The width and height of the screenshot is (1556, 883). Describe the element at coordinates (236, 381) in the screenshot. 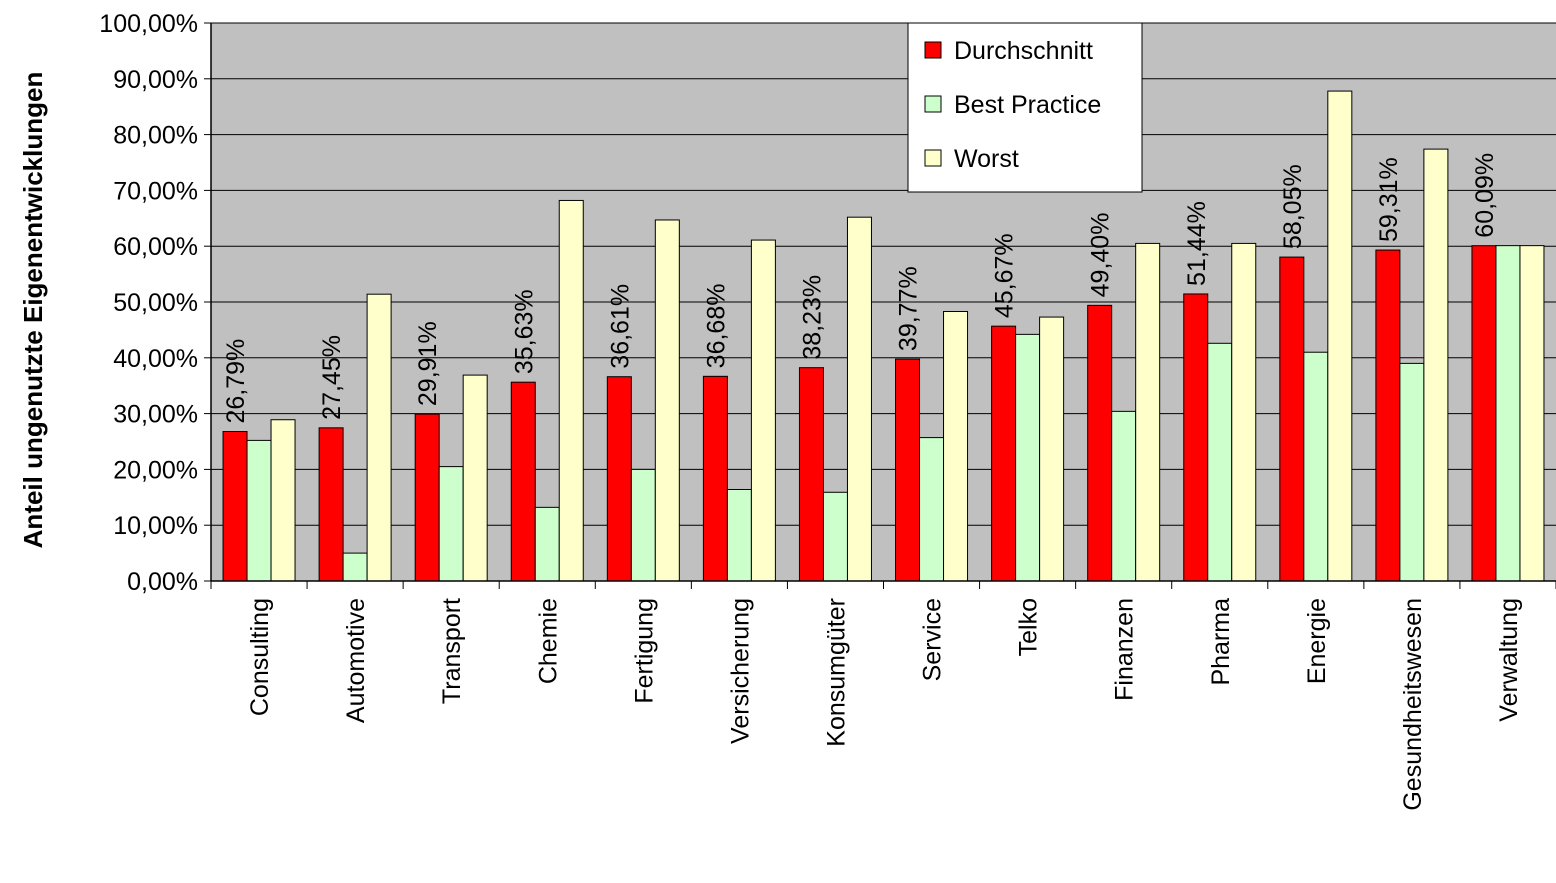

I see `data-label: 26,79%` at that location.